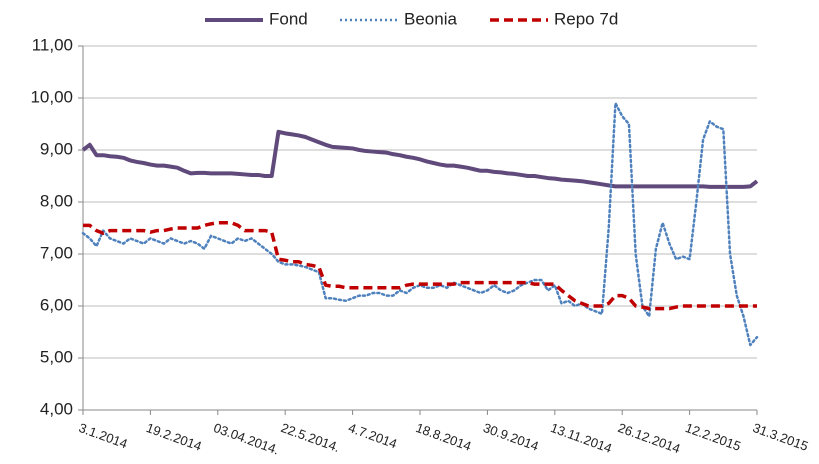 The width and height of the screenshot is (819, 464). Describe the element at coordinates (310, 437) in the screenshot. I see `x-tick-label: 22.5.2014.` at that location.